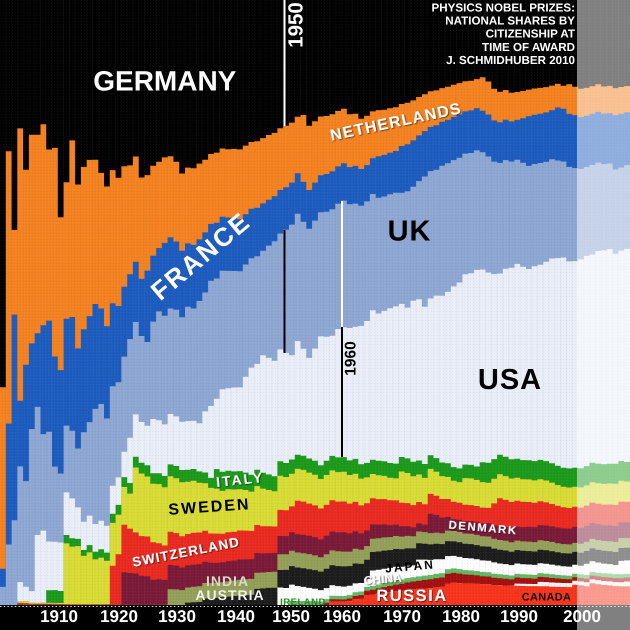  I want to click on svg-text: 1970, so click(402, 616).